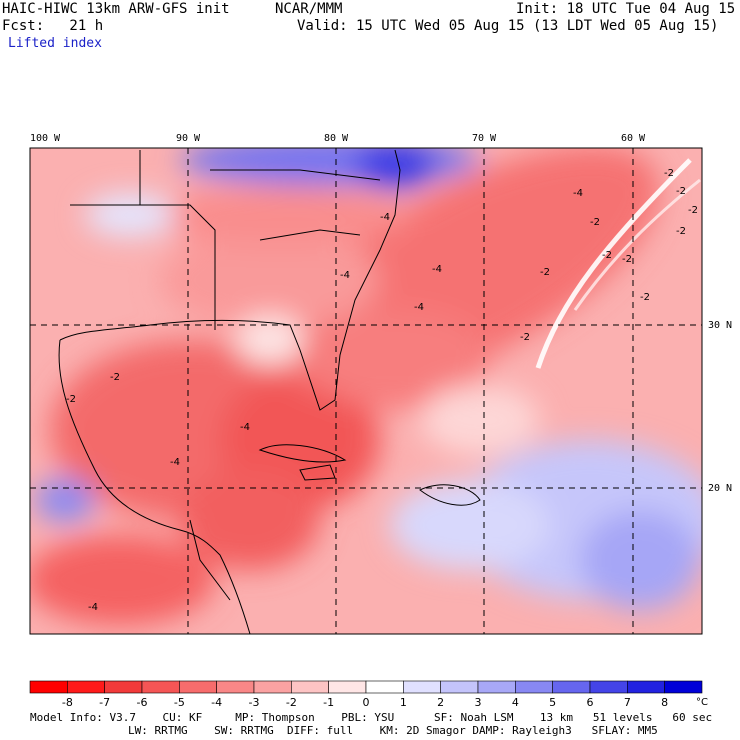 Image resolution: width=740 pixels, height=740 pixels. What do you see at coordinates (366, 702) in the screenshot?
I see `colorbar-tick: 0` at bounding box center [366, 702].